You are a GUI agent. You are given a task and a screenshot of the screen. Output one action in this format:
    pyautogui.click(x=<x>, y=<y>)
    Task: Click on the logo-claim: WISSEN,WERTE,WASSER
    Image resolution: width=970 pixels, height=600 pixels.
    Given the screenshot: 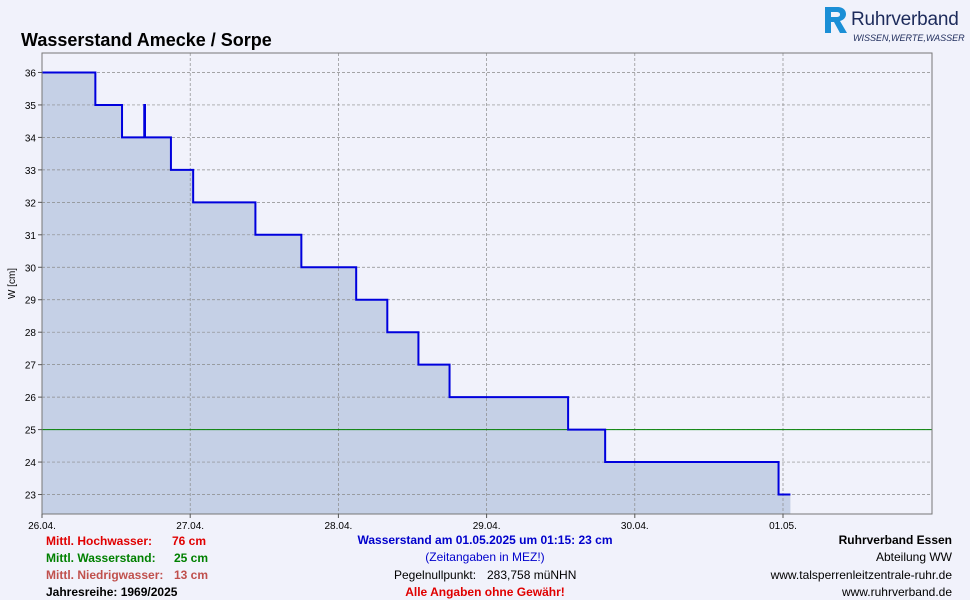 What is the action you would take?
    pyautogui.click(x=909, y=38)
    